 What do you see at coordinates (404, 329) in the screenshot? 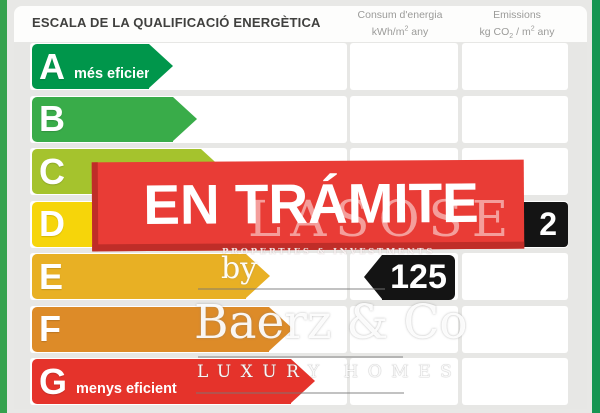
I see `consum-cell-f` at bounding box center [404, 329].